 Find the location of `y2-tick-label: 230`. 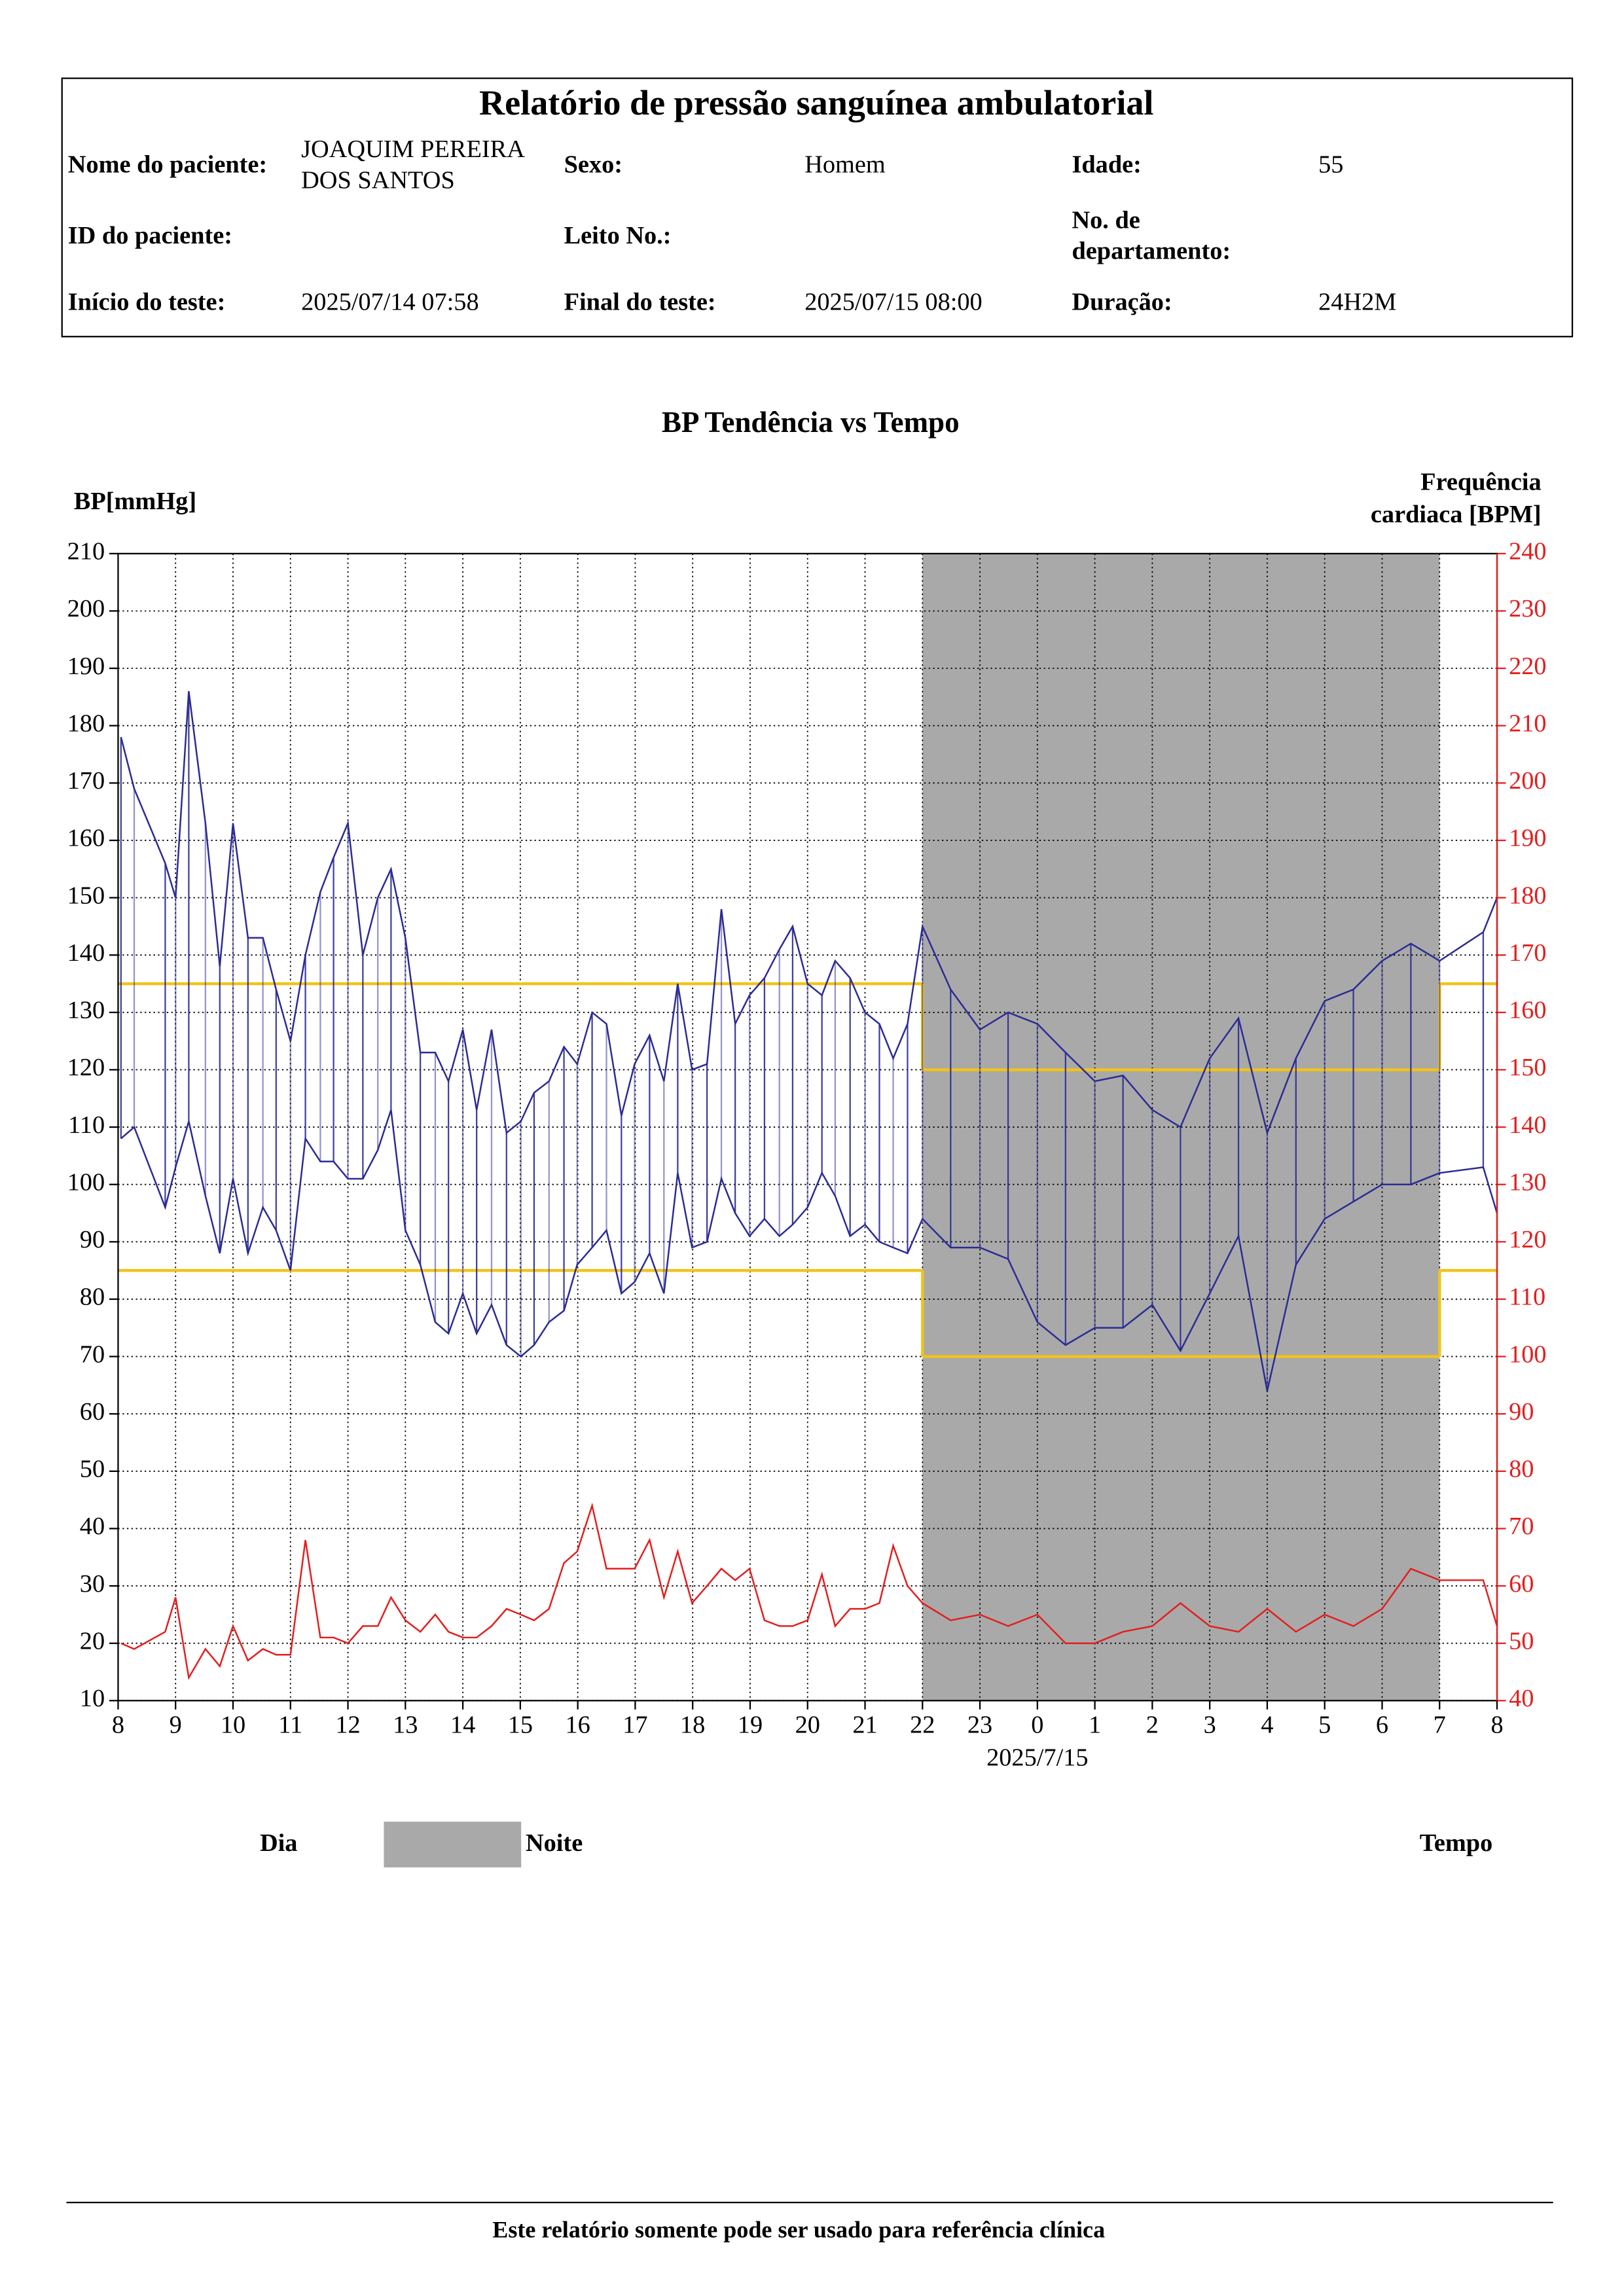

y2-tick-label: 230 is located at coordinates (1527, 608).